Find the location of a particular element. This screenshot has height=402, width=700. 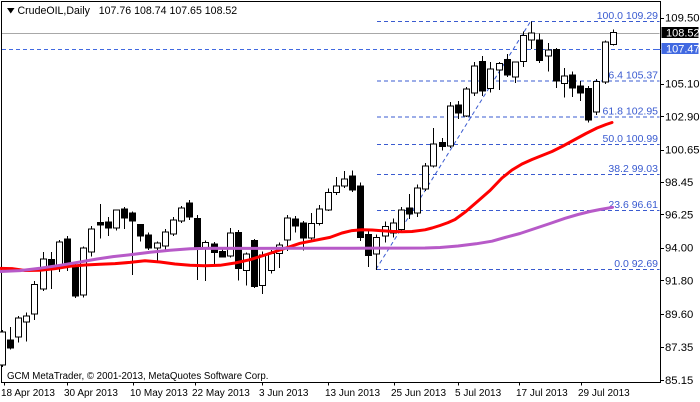

svg-text: 29 Jul 2013 is located at coordinates (604, 393).